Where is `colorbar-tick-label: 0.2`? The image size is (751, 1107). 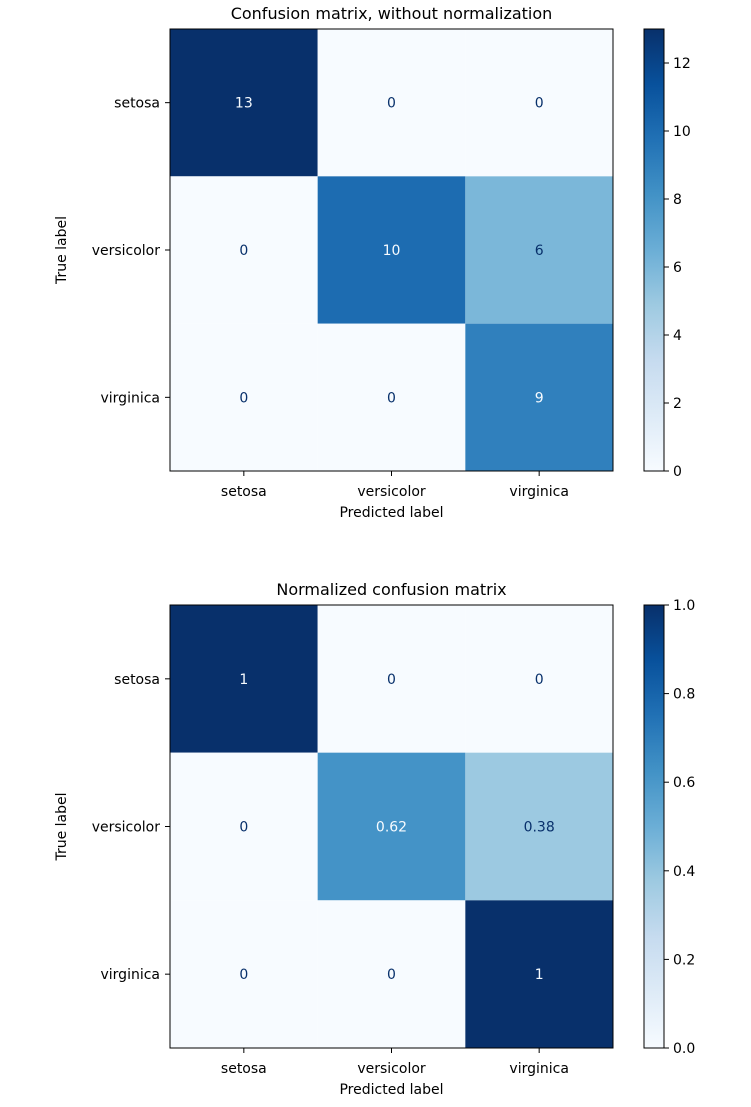
colorbar-tick-label: 0.2 is located at coordinates (684, 960).